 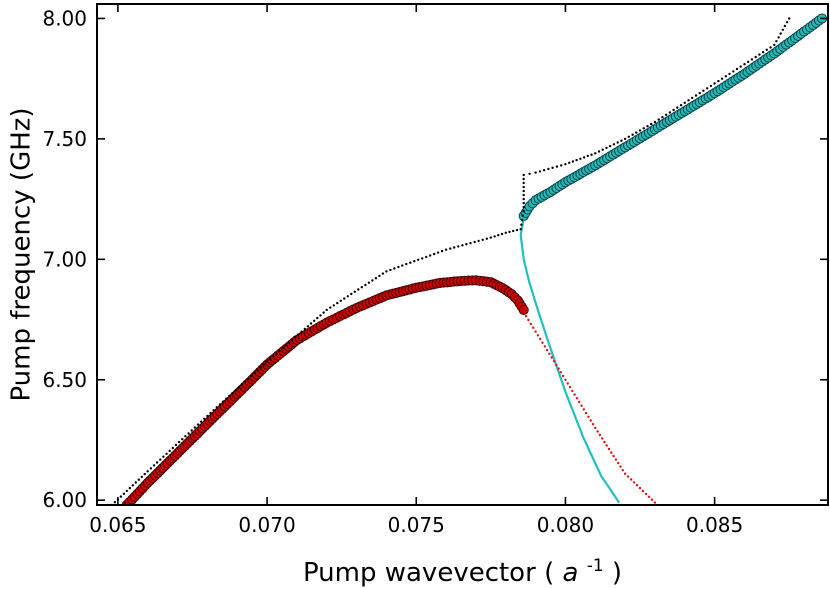 I want to click on y-tick-label-1: 6.50, so click(x=64, y=380).